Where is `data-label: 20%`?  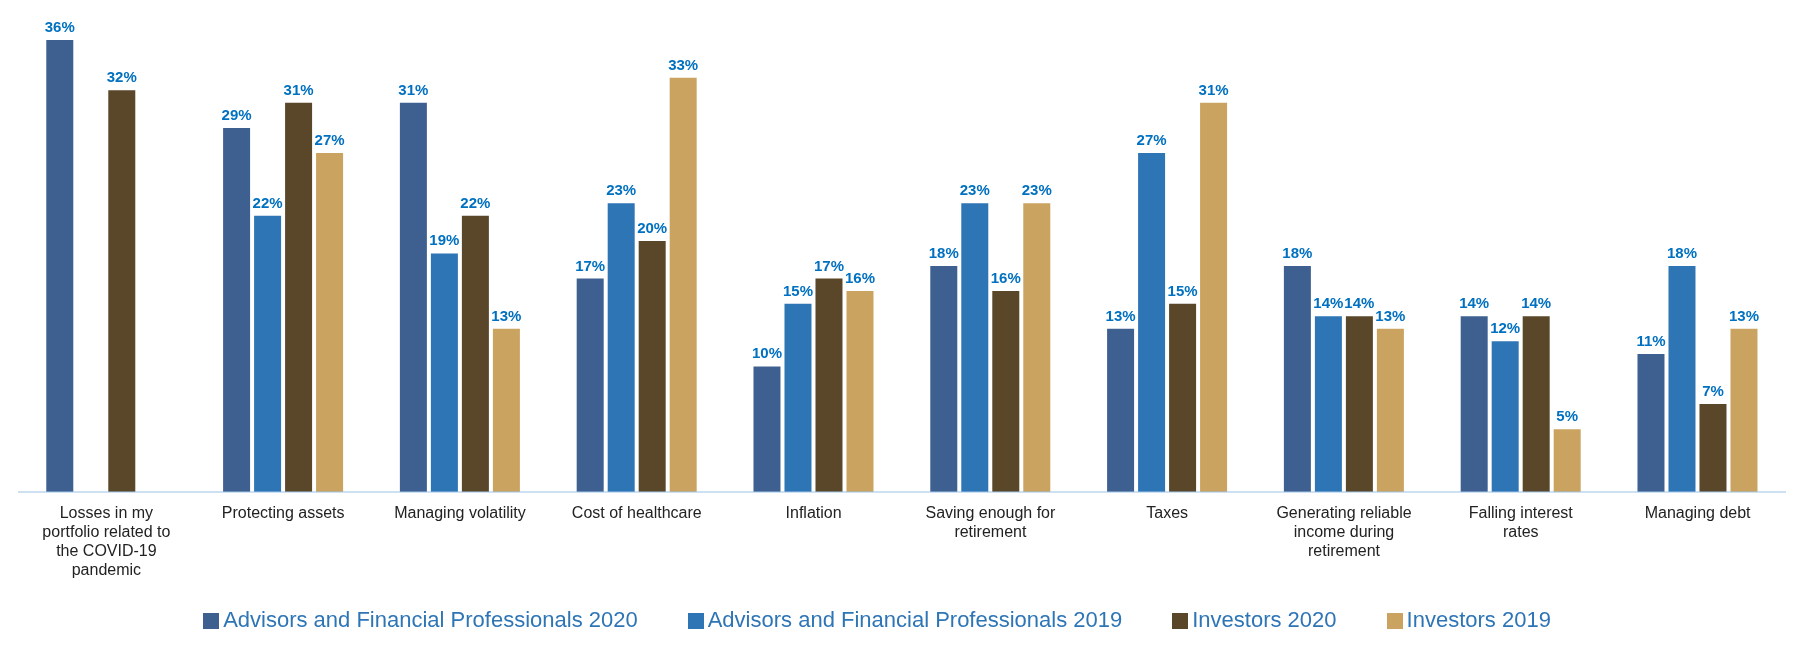
data-label: 20% is located at coordinates (652, 227).